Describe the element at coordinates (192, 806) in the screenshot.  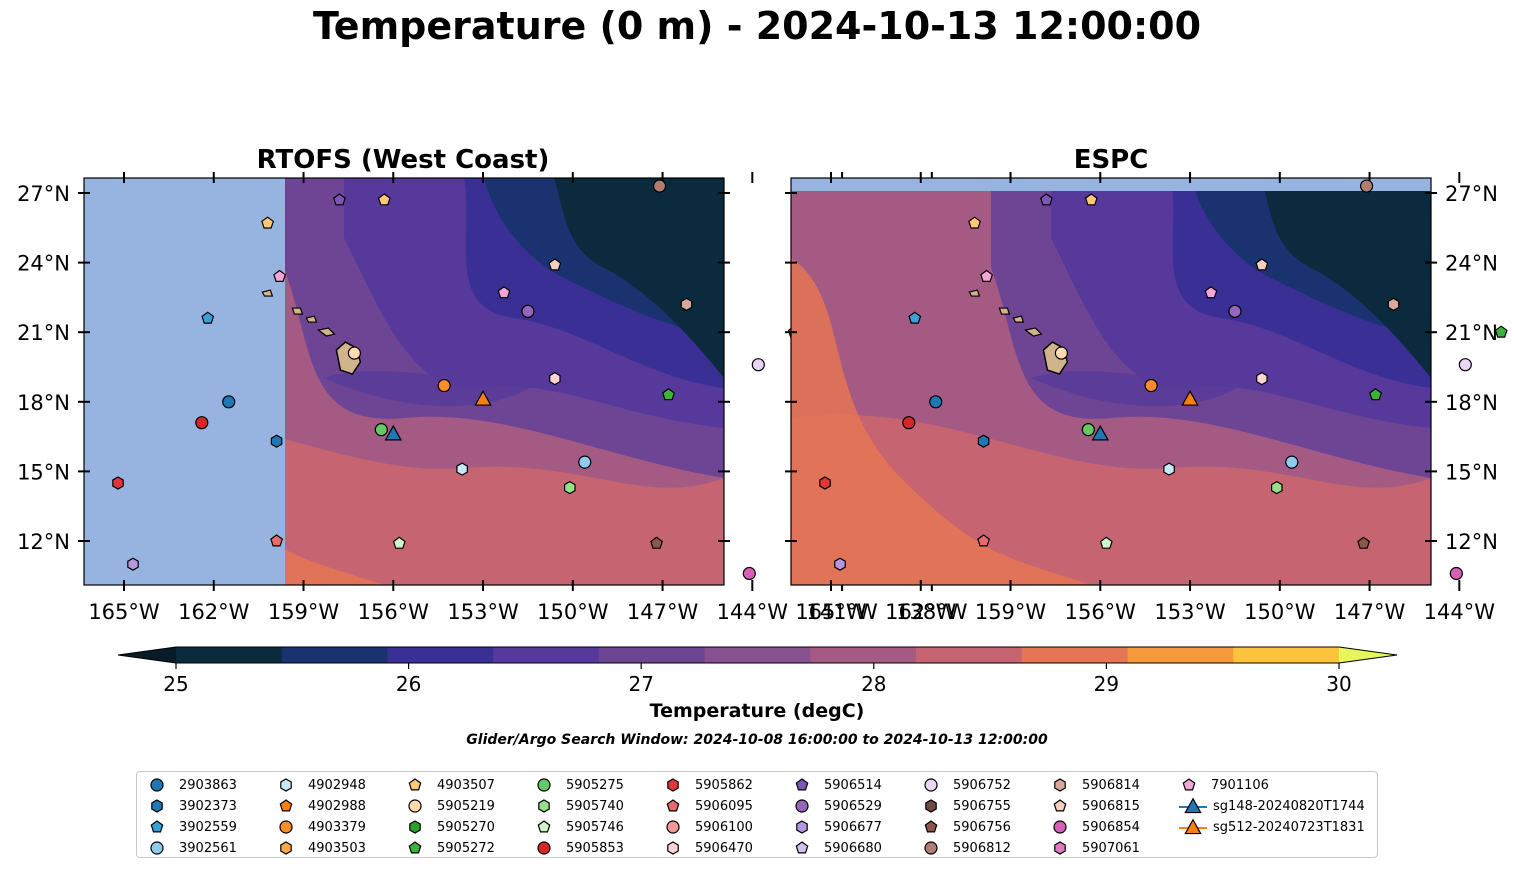
I see `legend-entry: 3902373` at that location.